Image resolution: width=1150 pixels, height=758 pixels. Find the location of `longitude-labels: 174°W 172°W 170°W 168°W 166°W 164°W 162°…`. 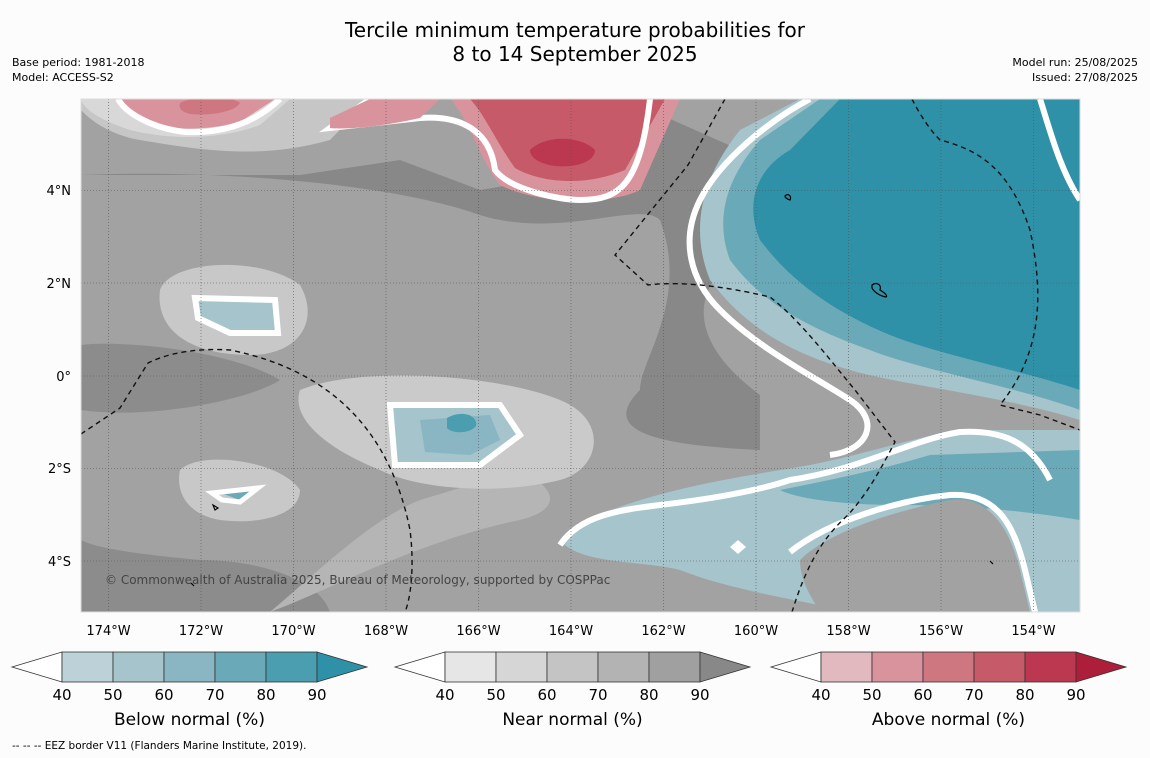

longitude-labels: 174°W 172°W 170°W 168°W 166°W 164°W 162°… is located at coordinates (570, 631).